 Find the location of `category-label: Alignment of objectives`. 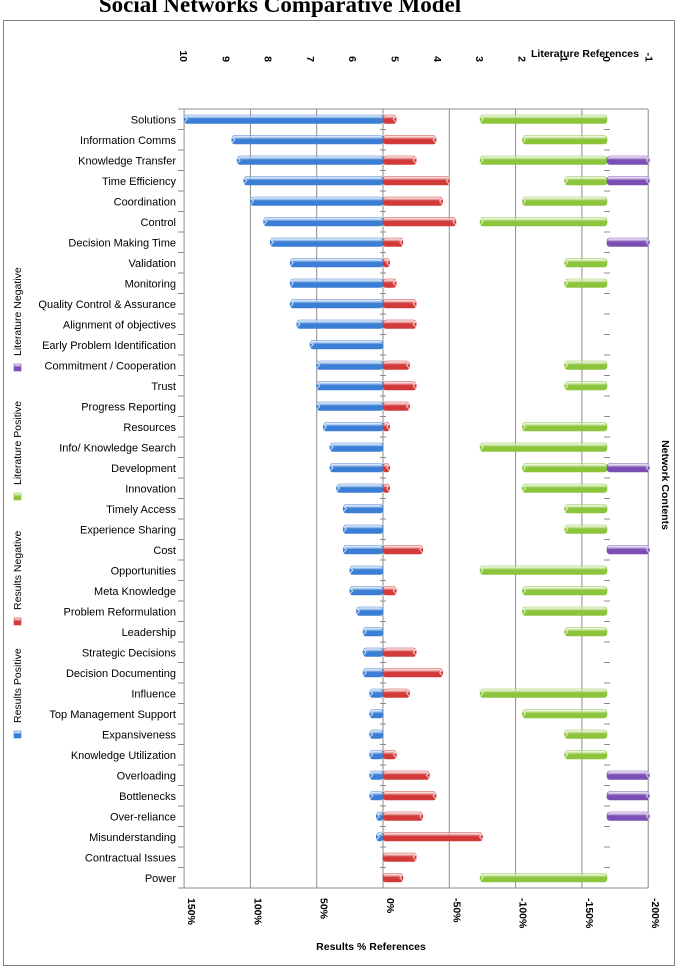

category-label: Alignment of objectives is located at coordinates (120, 325).